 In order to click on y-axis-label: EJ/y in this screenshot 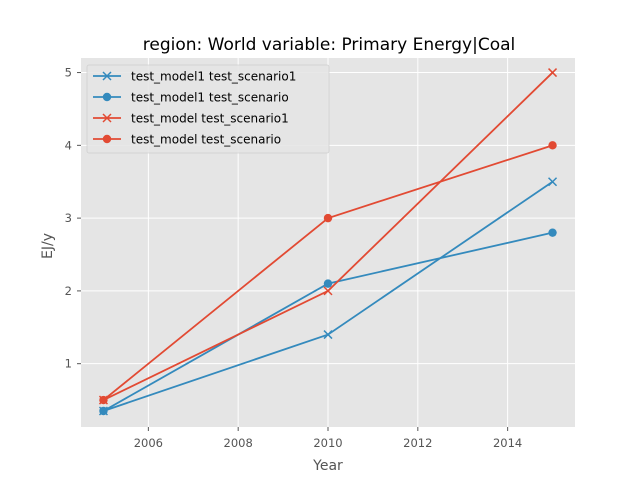, I will do `click(48, 246)`.